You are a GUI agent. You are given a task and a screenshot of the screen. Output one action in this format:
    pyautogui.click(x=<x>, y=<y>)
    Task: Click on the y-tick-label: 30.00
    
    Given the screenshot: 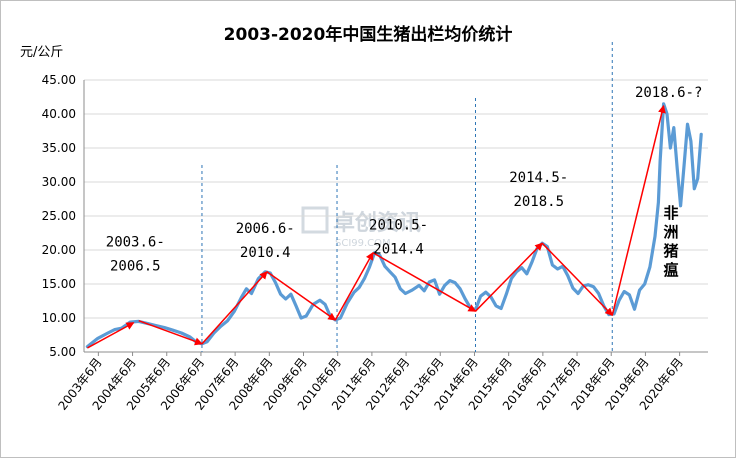 What is the action you would take?
    pyautogui.click(x=59, y=182)
    